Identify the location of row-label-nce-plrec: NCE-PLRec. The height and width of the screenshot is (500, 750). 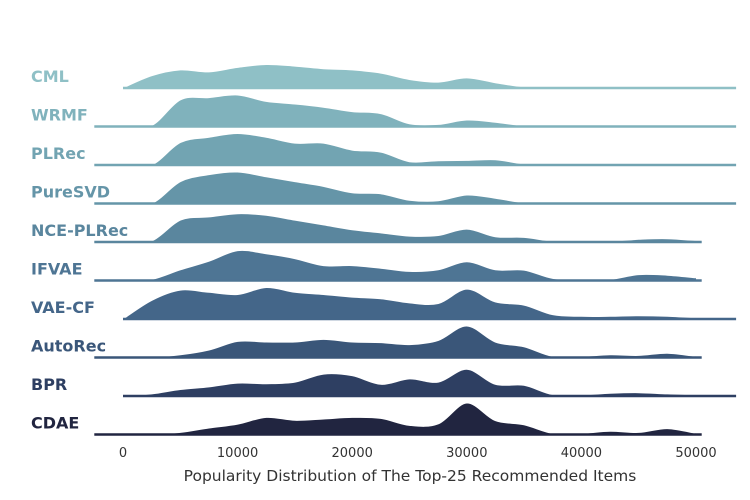
(79, 230).